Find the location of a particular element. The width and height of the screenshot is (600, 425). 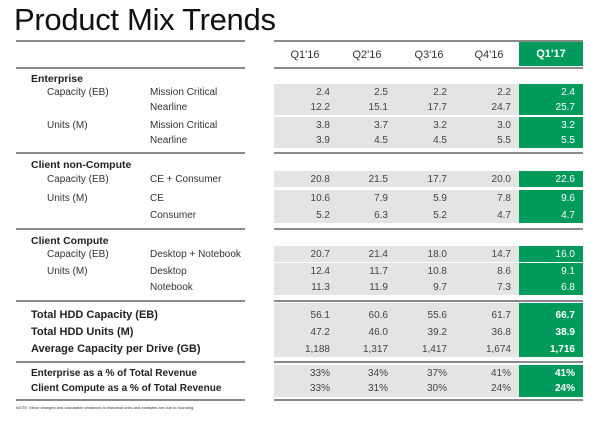

segment-label: Consumer is located at coordinates (173, 215).